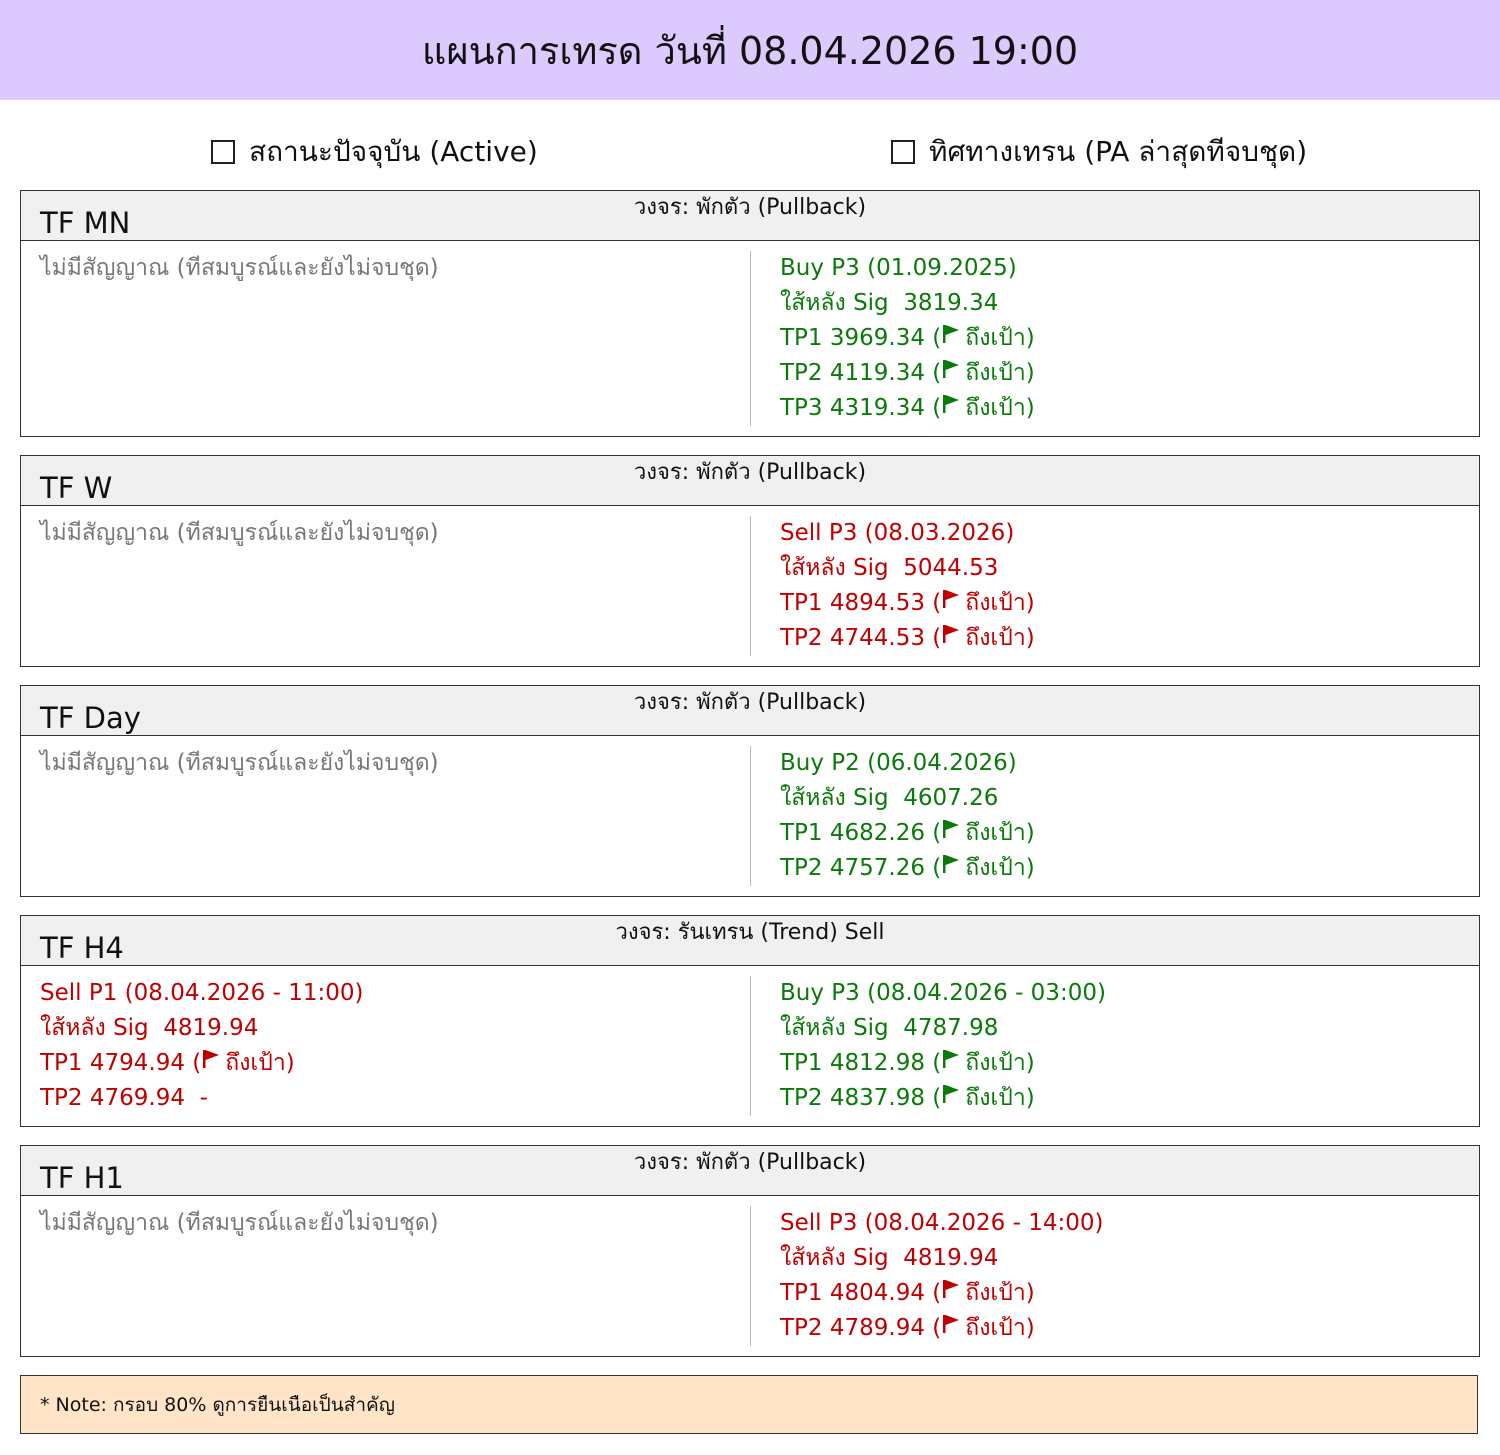 Image resolution: width=1500 pixels, height=1455 pixels. Describe the element at coordinates (750, 711) in the screenshot. I see `section-header: วงจร: พักตัว (Pullback) TF Day` at that location.